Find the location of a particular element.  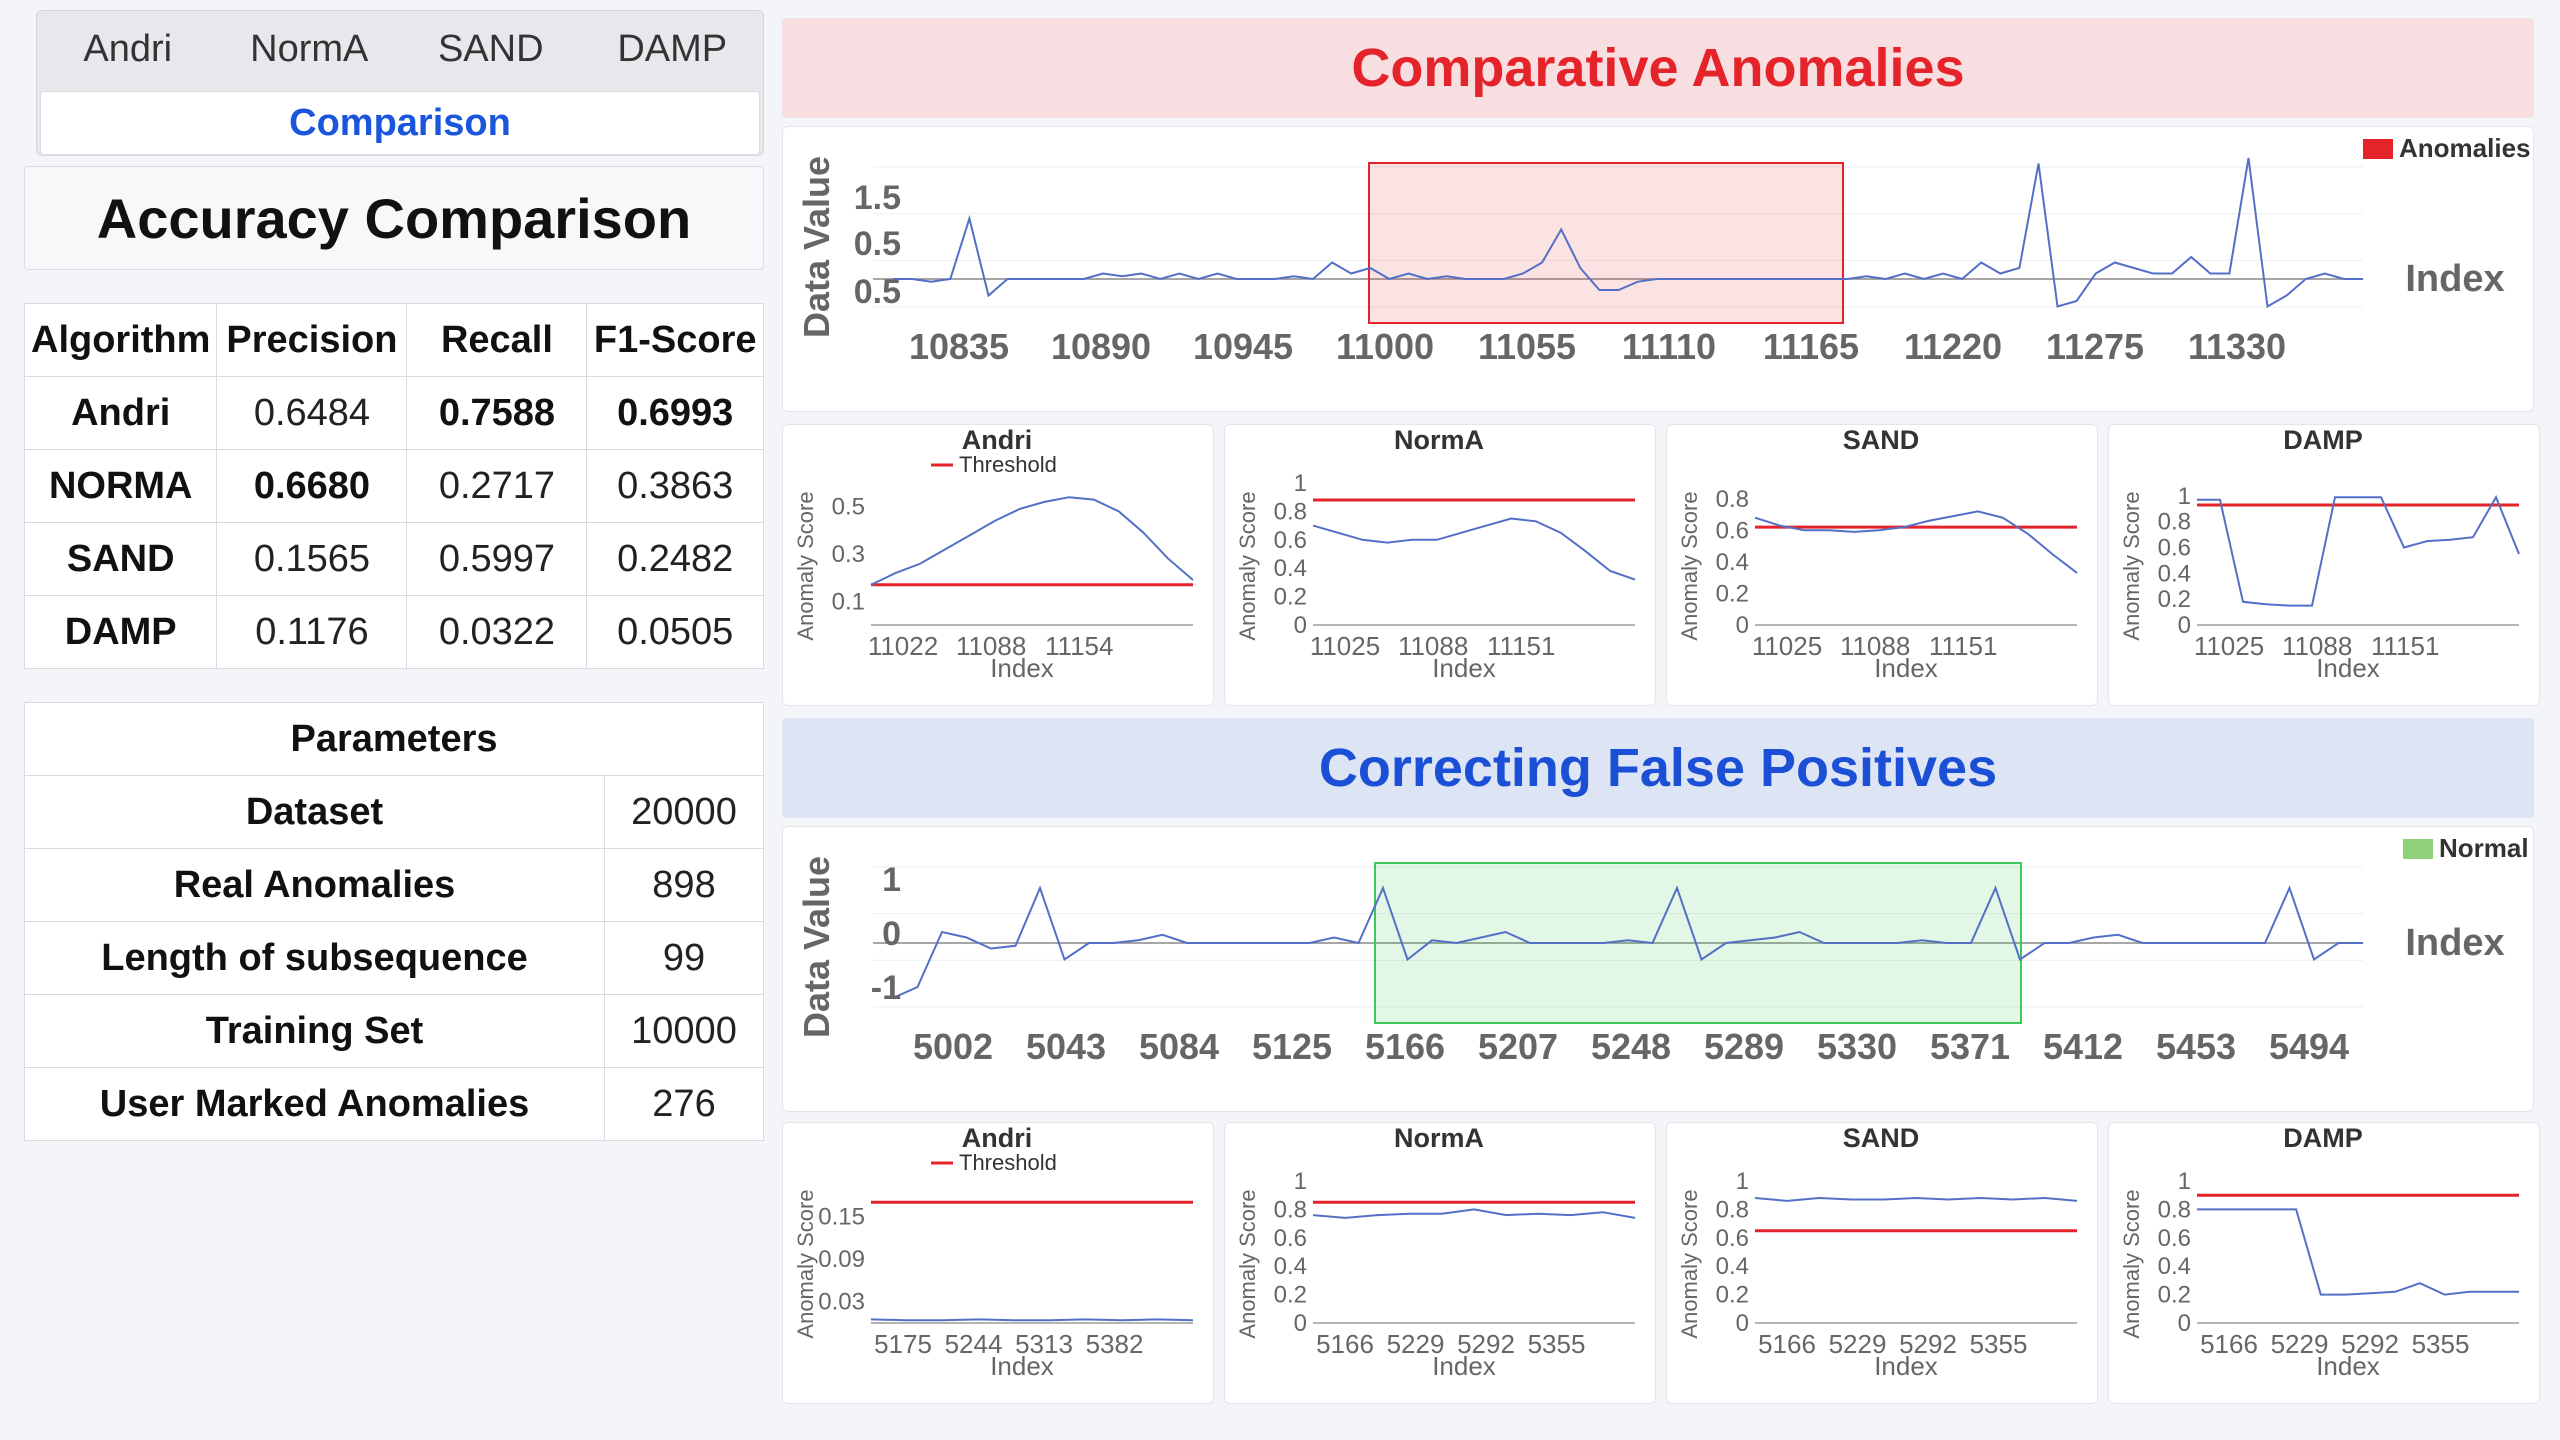

tab-damp: DAMP is located at coordinates (672, 48).